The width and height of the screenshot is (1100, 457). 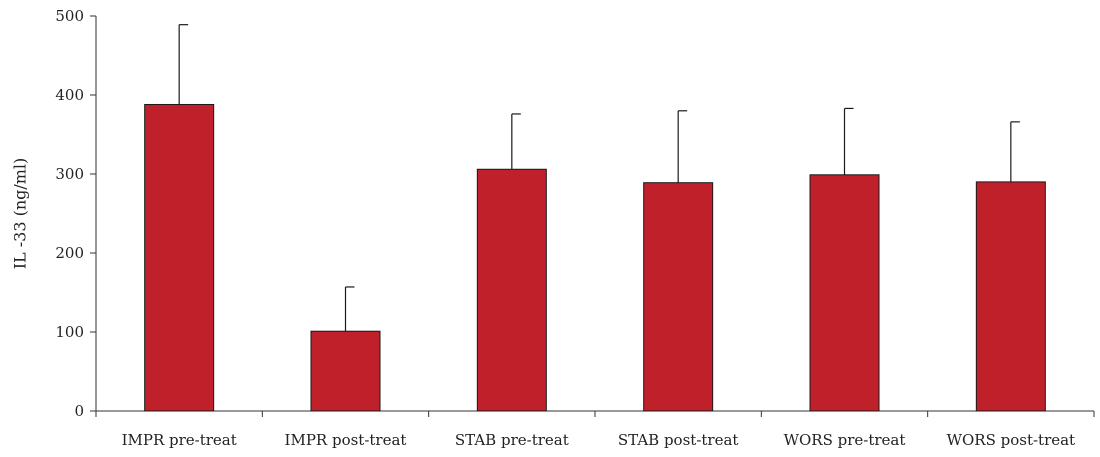 I want to click on y-tick-label: 300, so click(x=69, y=174).